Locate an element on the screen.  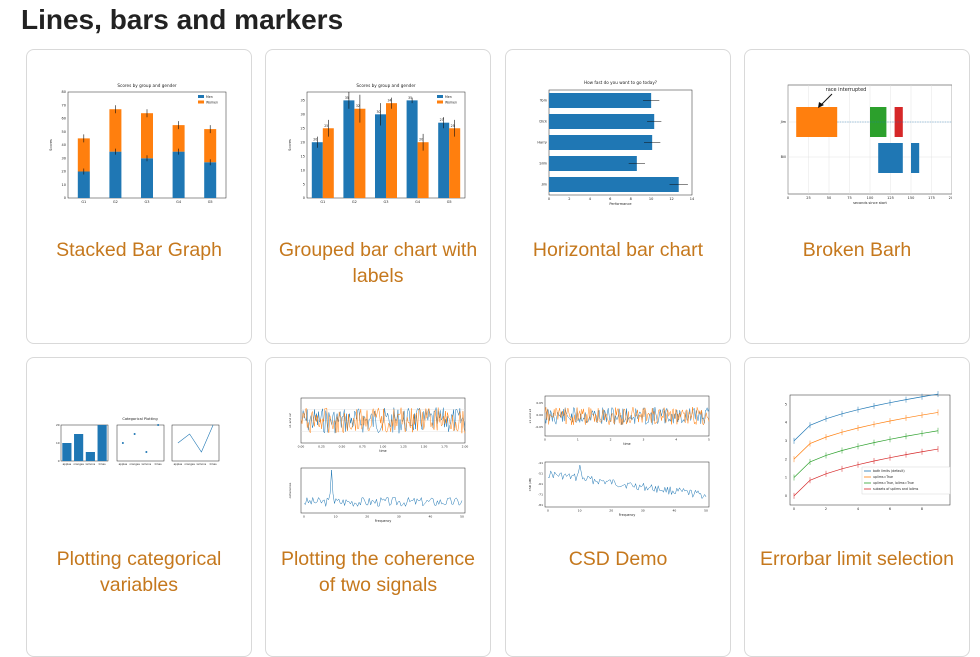
category-label: lemons is located at coordinates (202, 464).